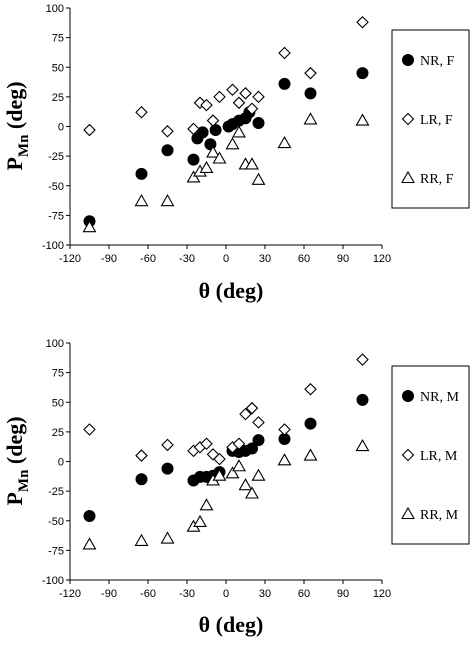 The width and height of the screenshot is (474, 646). Describe the element at coordinates (14, 107) in the screenshot. I see `y-axis-label-unit: (deg)` at that location.